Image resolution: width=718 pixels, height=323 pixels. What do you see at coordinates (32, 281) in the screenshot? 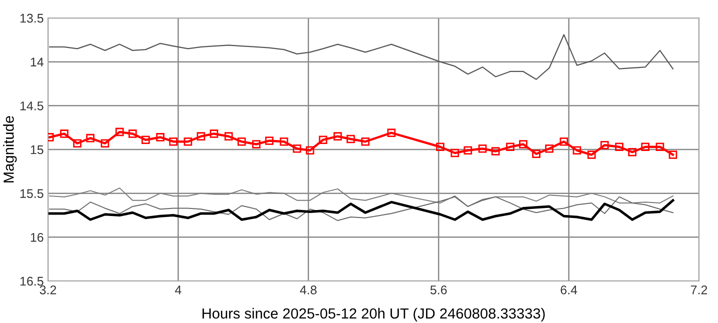
I see `y-tick-label: 16.5` at bounding box center [32, 281].